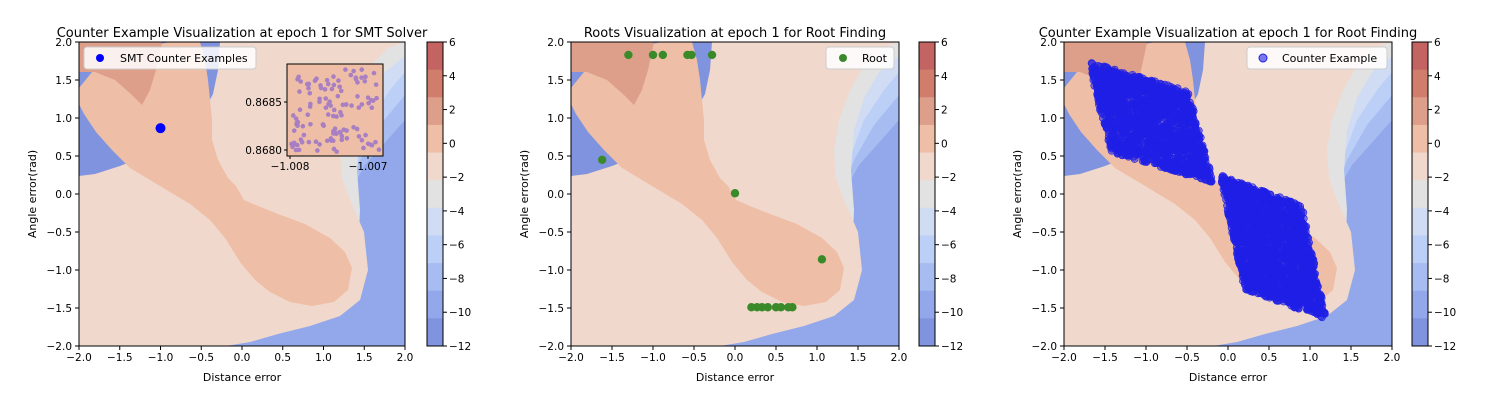 This screenshot has width=1488, height=414. I want to click on x-tick-label: 0.5, so click(1269, 358).